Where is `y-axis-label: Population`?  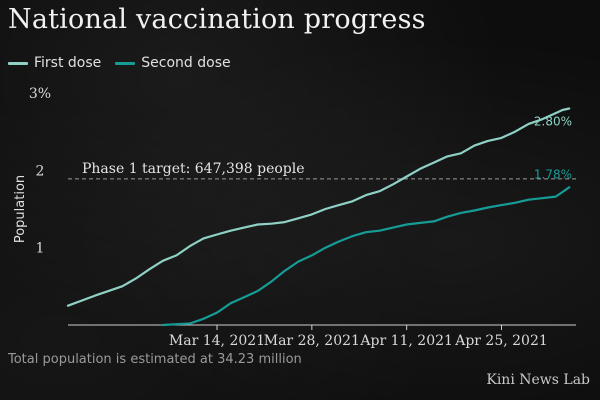
y-axis-label: Population is located at coordinates (20, 209).